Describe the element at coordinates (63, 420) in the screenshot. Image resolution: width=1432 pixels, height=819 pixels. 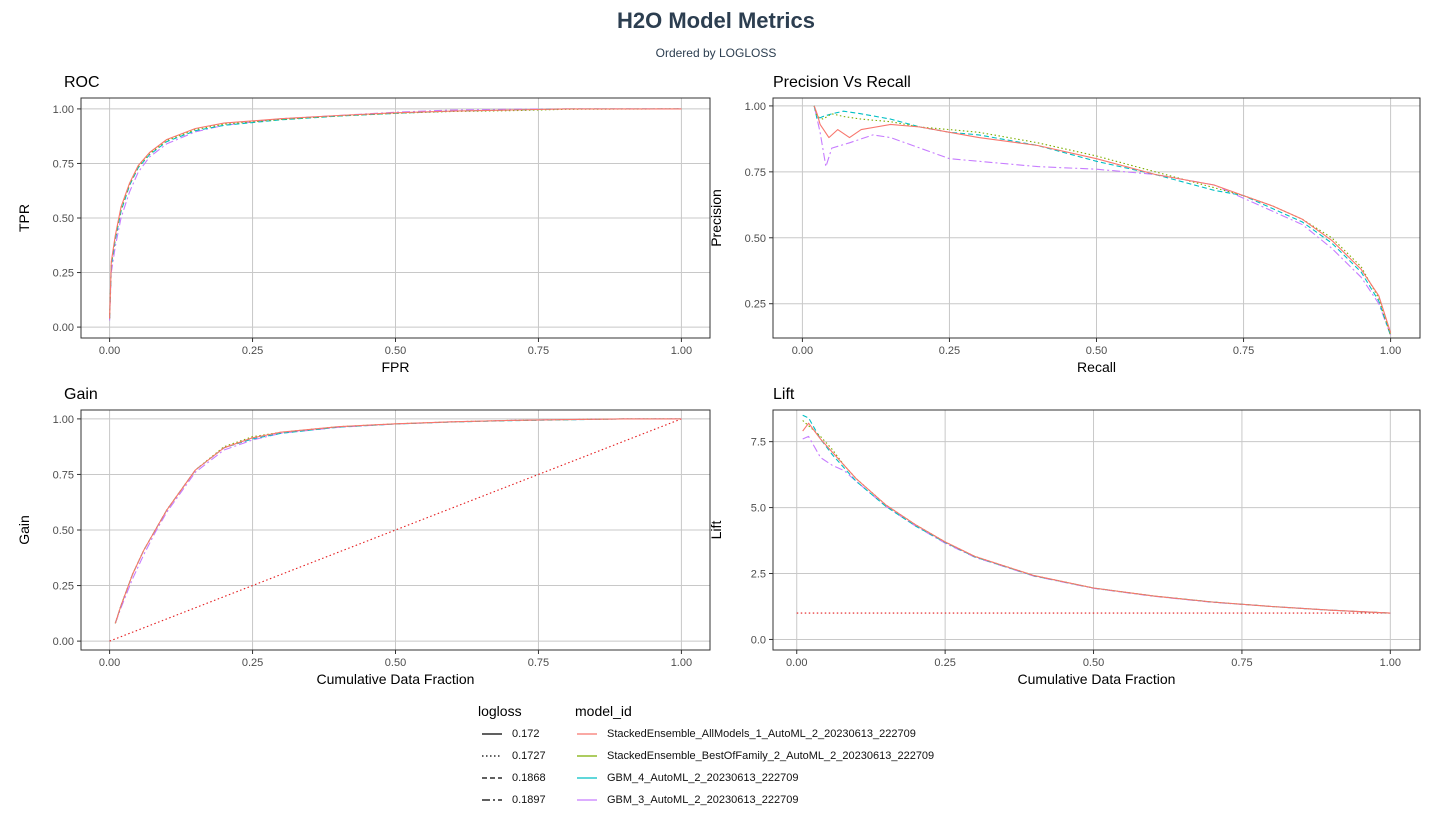
I see `gain-ytick-label: 1.00` at that location.